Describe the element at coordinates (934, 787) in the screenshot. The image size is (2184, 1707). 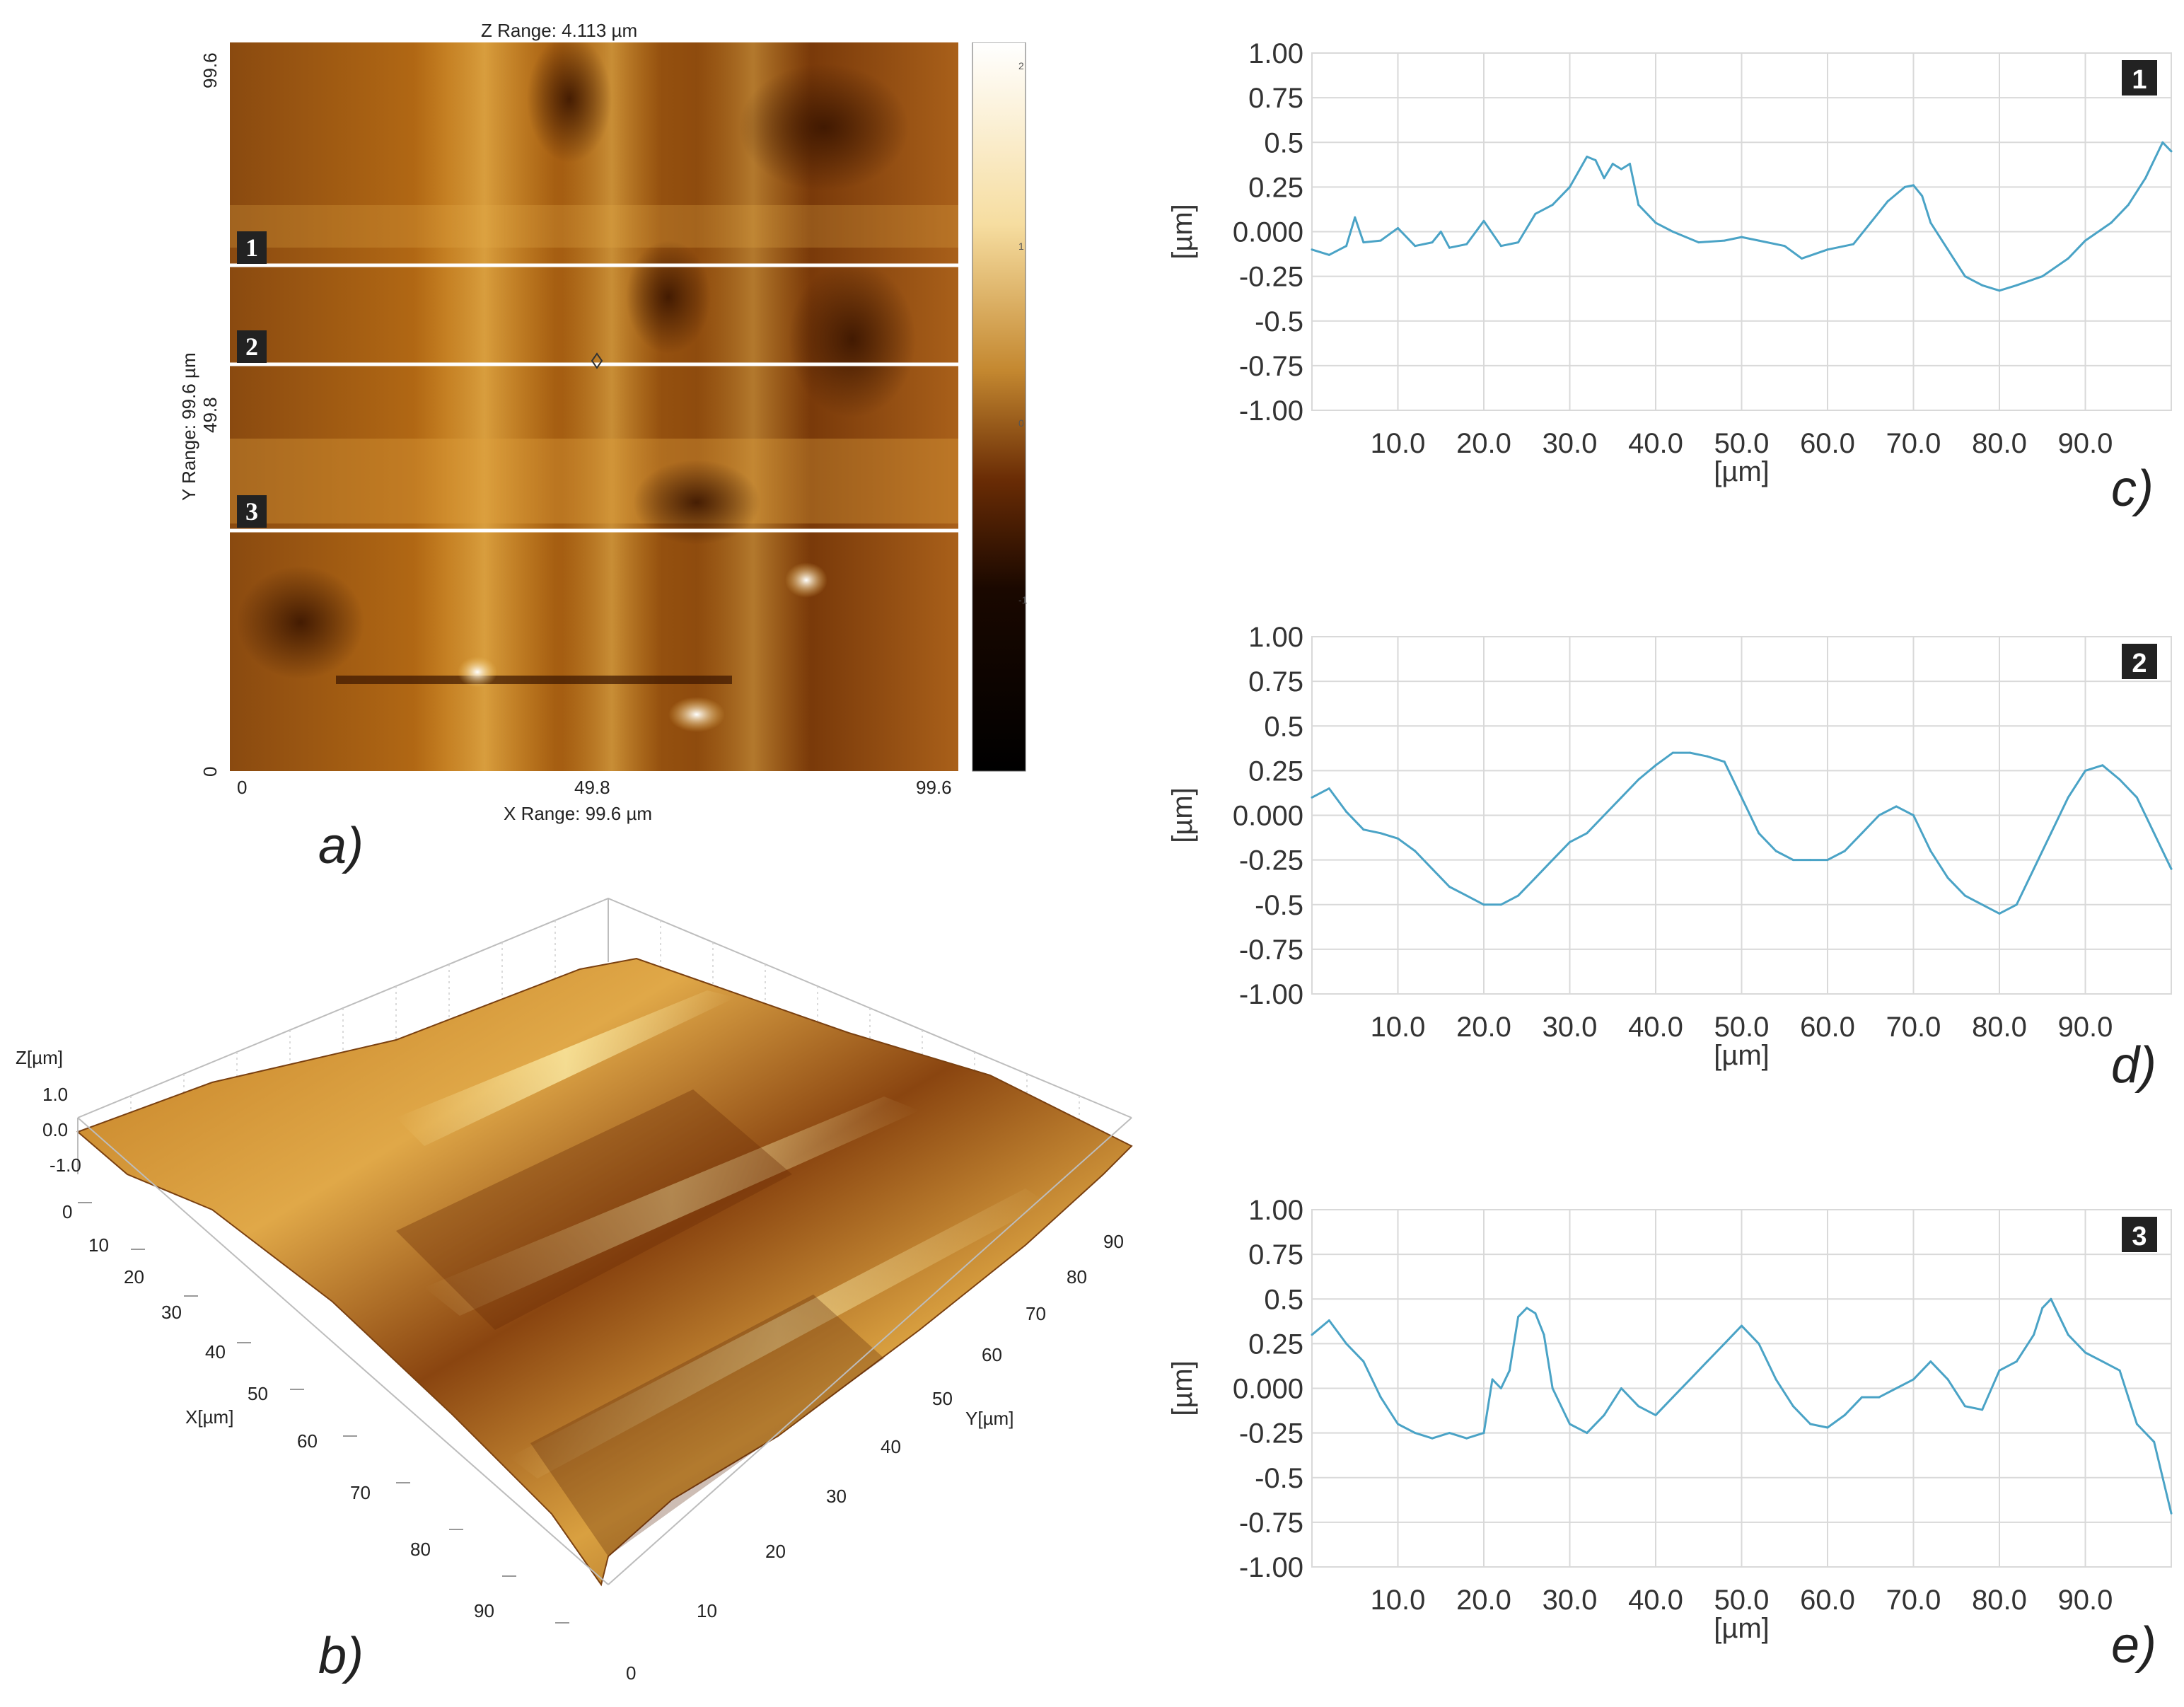
I see `x-tick: 99.6` at that location.